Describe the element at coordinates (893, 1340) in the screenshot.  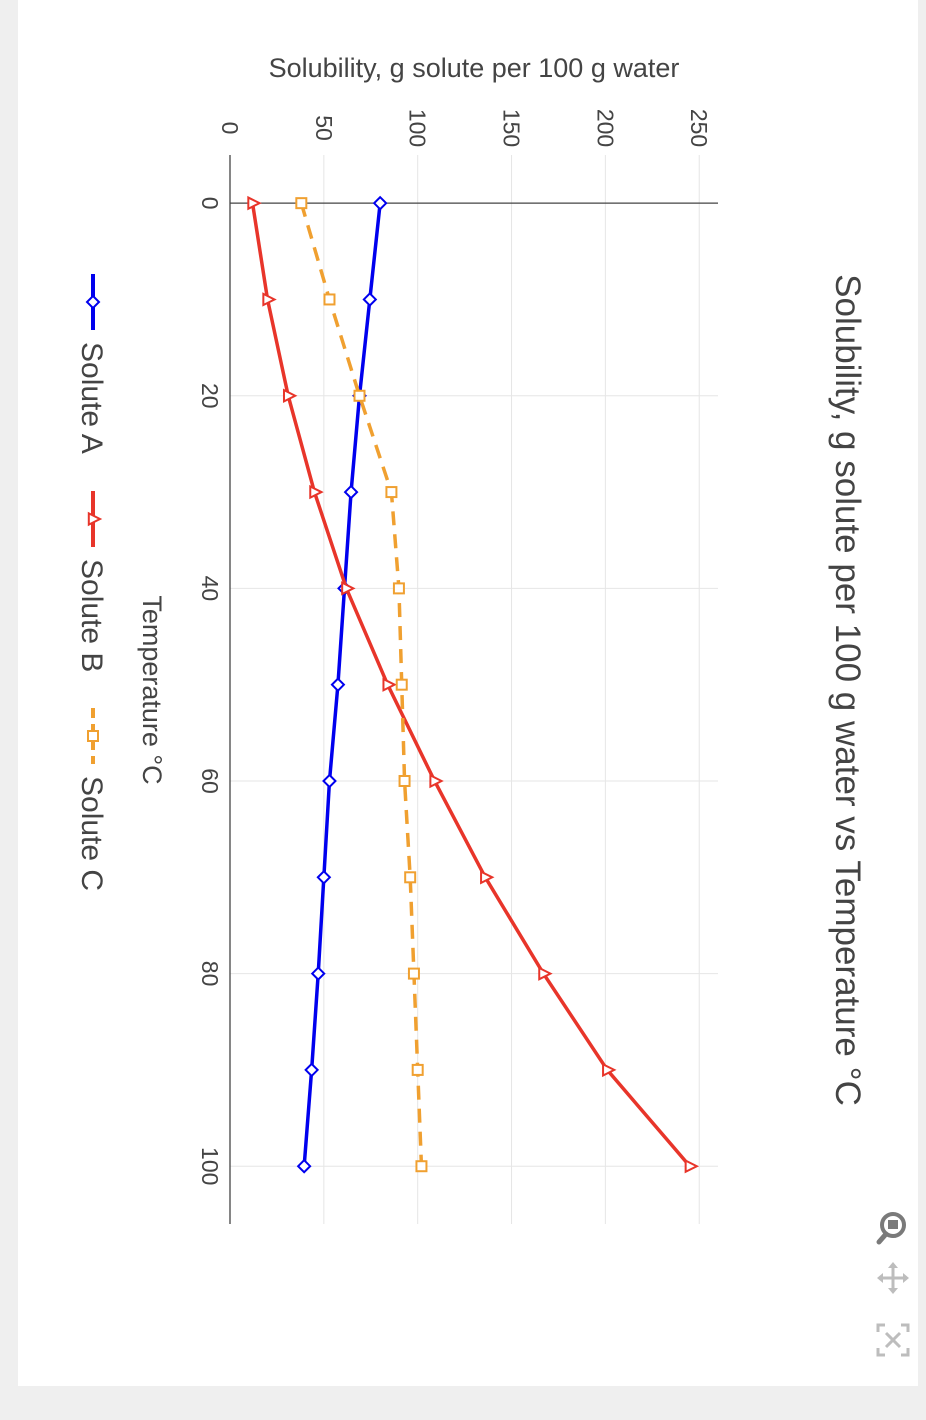
I see `autoscale-icon` at that location.